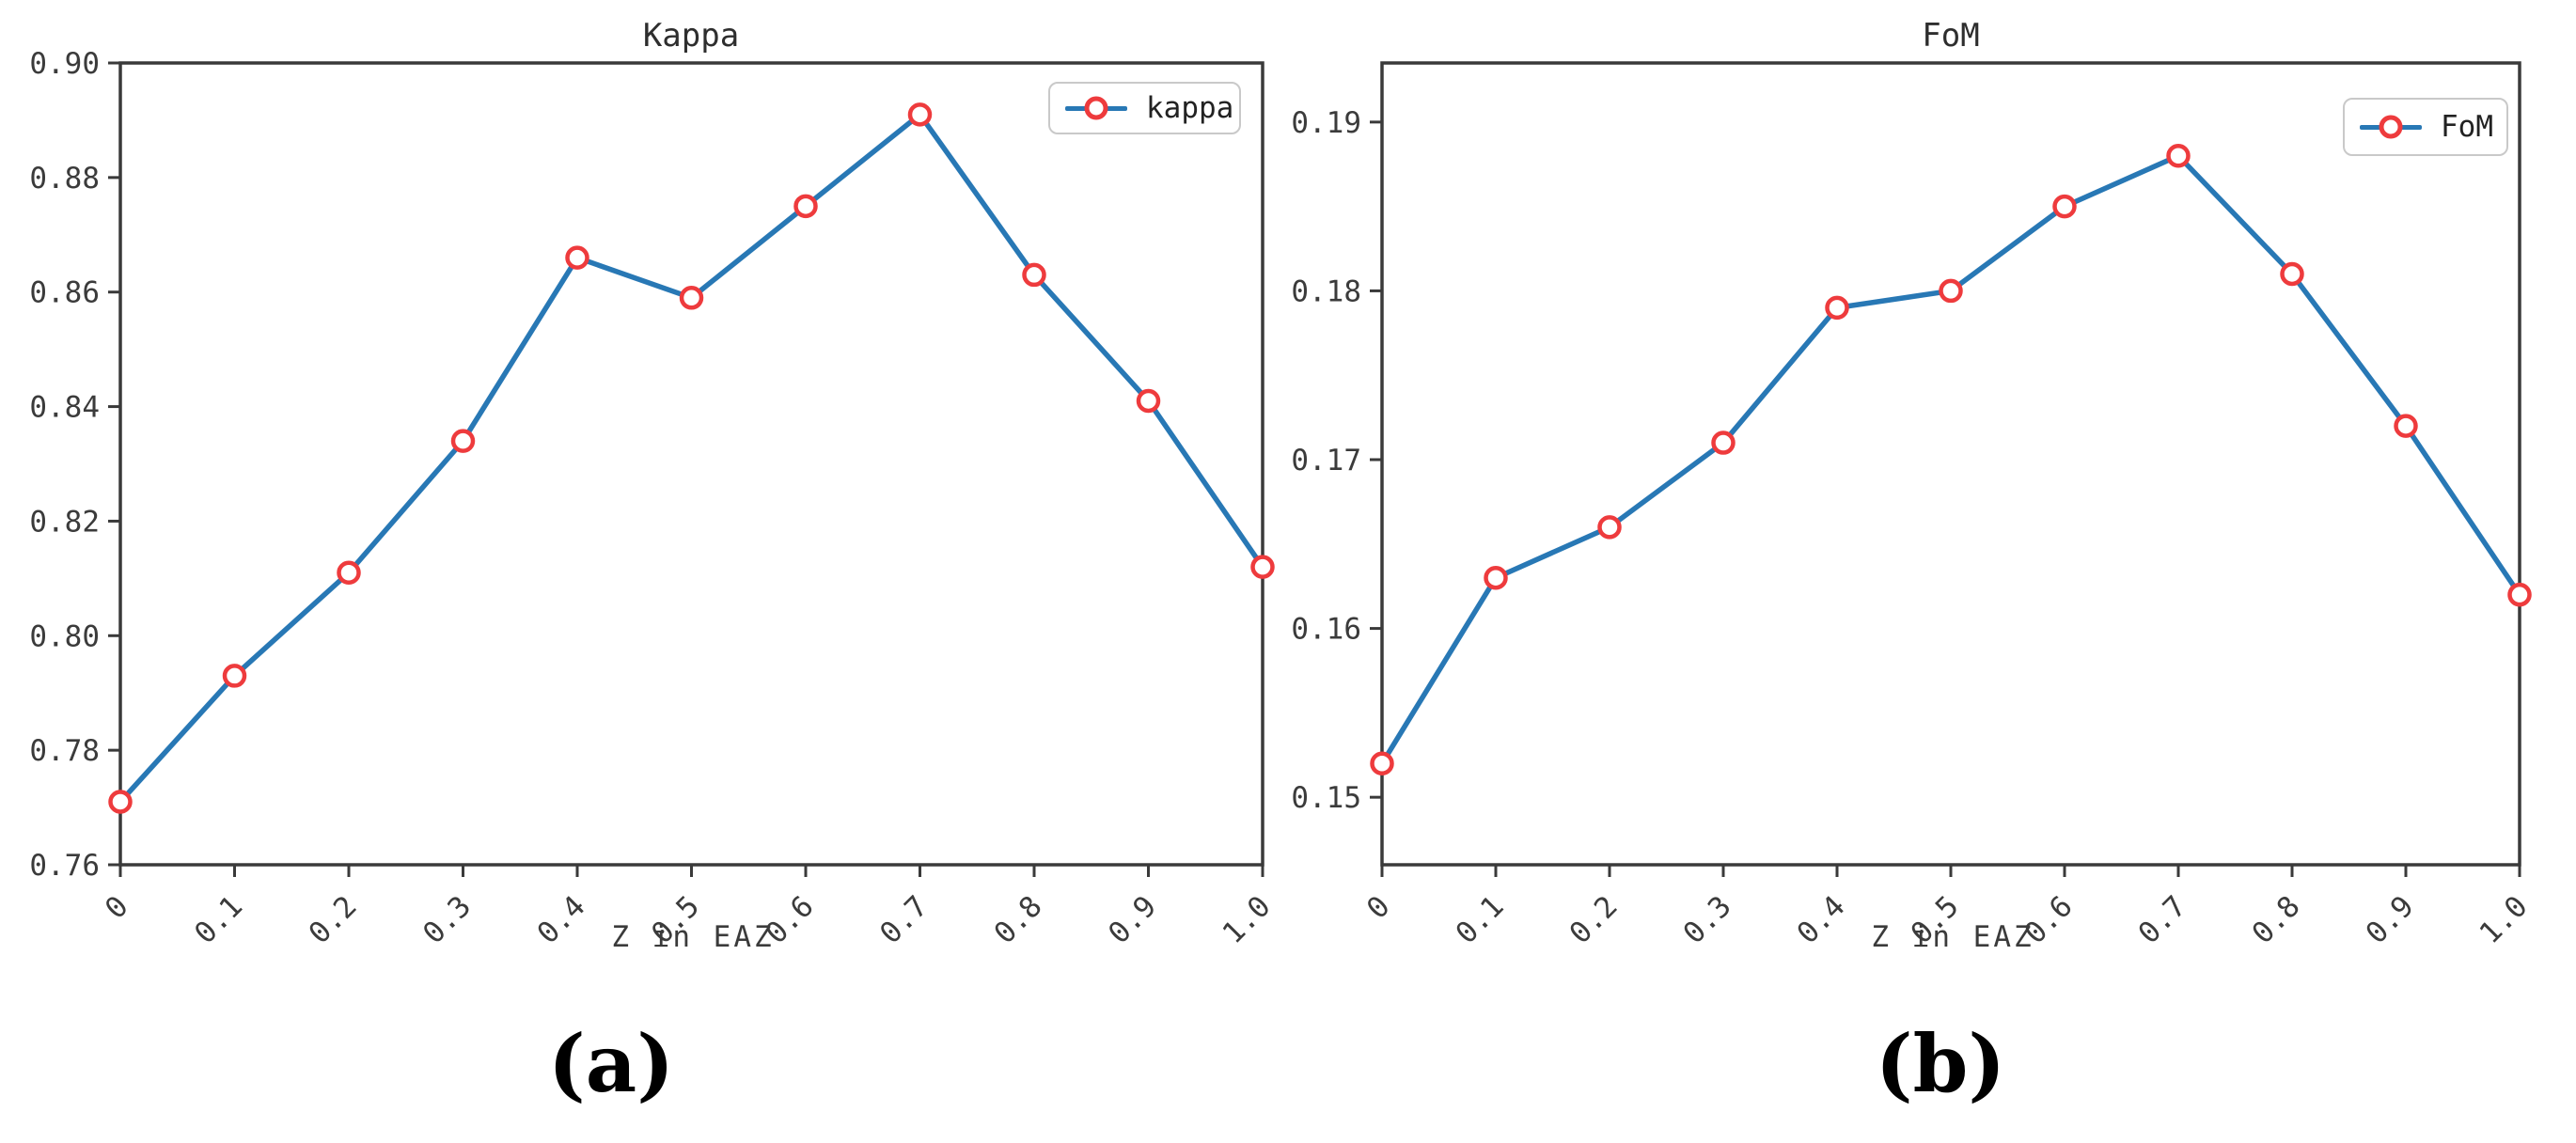 The image size is (2576, 1143). What do you see at coordinates (65, 866) in the screenshot?
I see `y-tick-label: 0.76` at bounding box center [65, 866].